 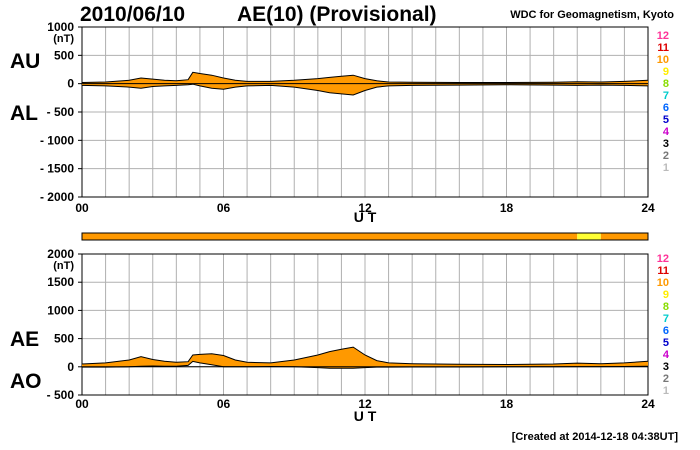 What do you see at coordinates (24, 339) in the screenshot?
I see `series-label-upper: AE` at bounding box center [24, 339].